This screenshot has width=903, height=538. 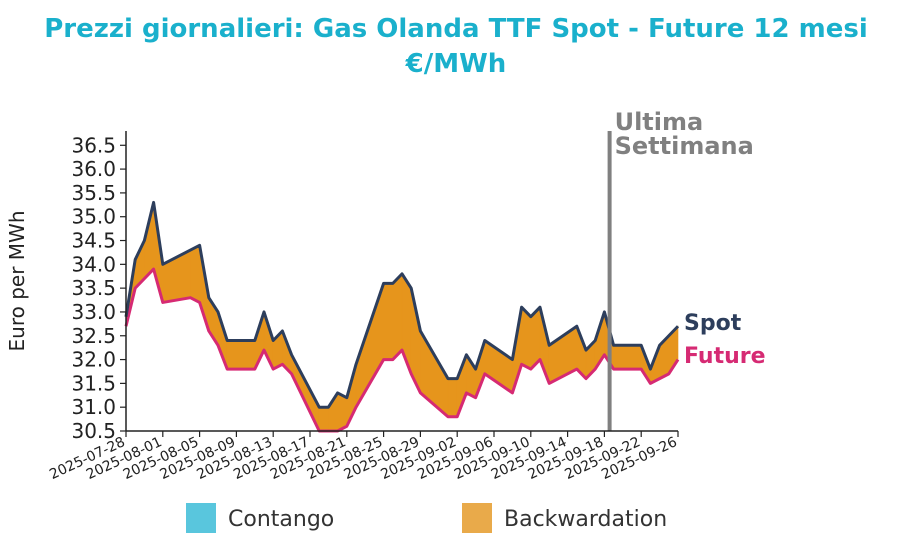 What do you see at coordinates (93, 407) in the screenshot?
I see `y-tick-label: 31.0` at bounding box center [93, 407].